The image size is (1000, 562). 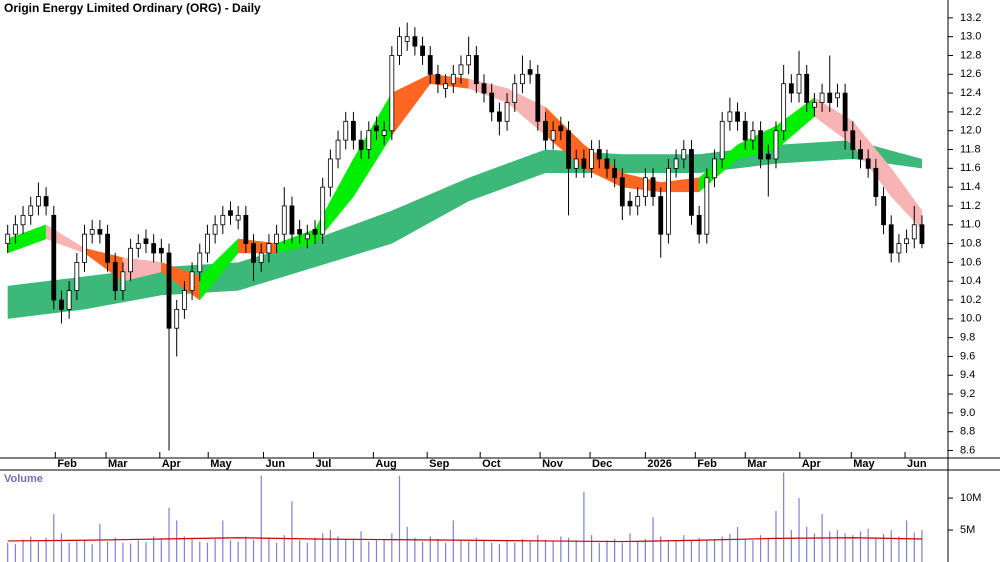 I want to click on x-tick-label: 2026, so click(x=659, y=464).